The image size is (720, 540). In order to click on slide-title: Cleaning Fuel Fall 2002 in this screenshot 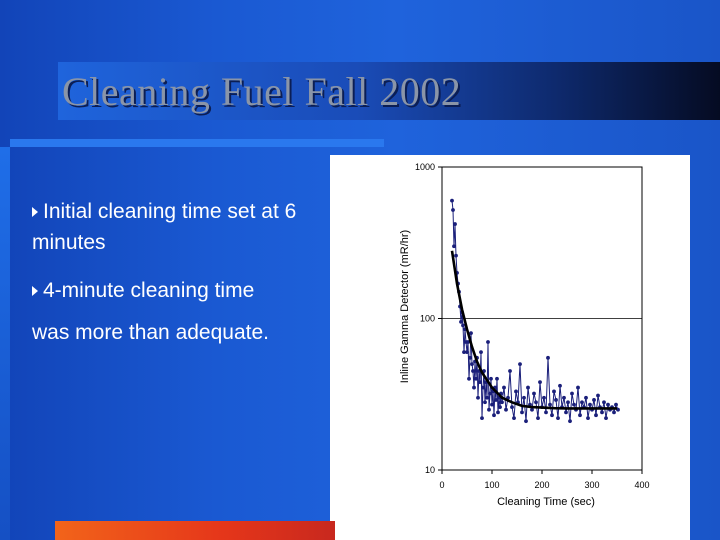, I will do `click(262, 91)`.